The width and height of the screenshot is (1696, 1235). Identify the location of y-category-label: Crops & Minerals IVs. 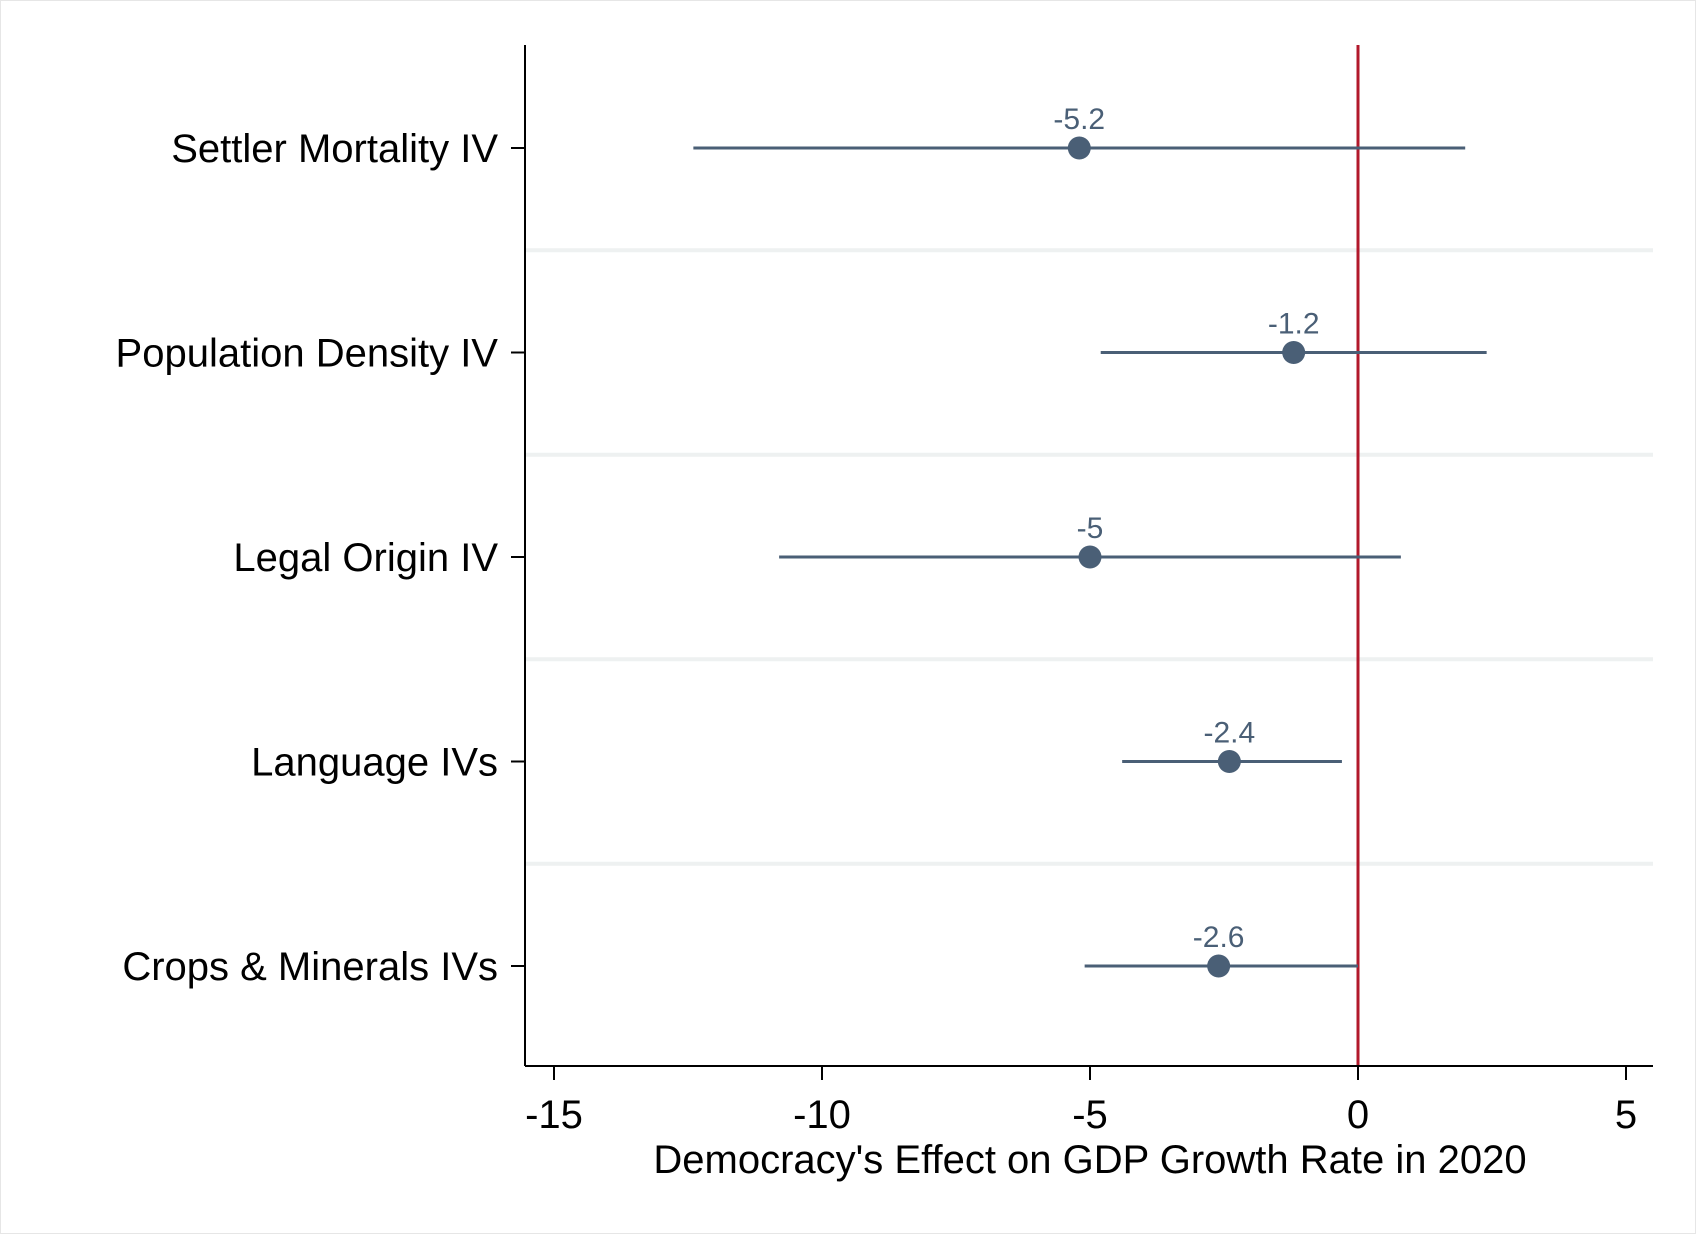
(310, 967).